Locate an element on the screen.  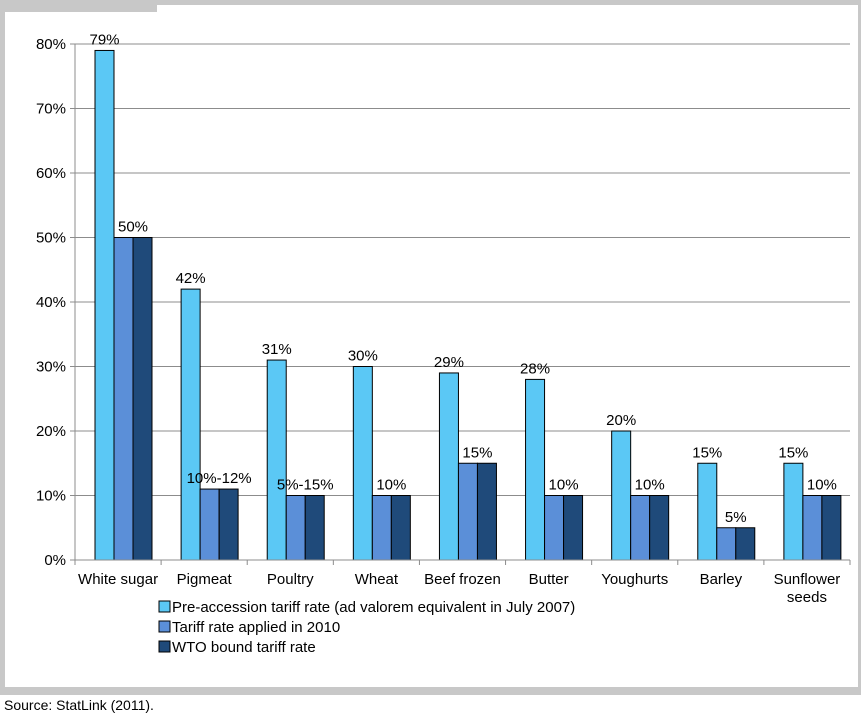
y-tick-label: 40% is located at coordinates (51, 302).